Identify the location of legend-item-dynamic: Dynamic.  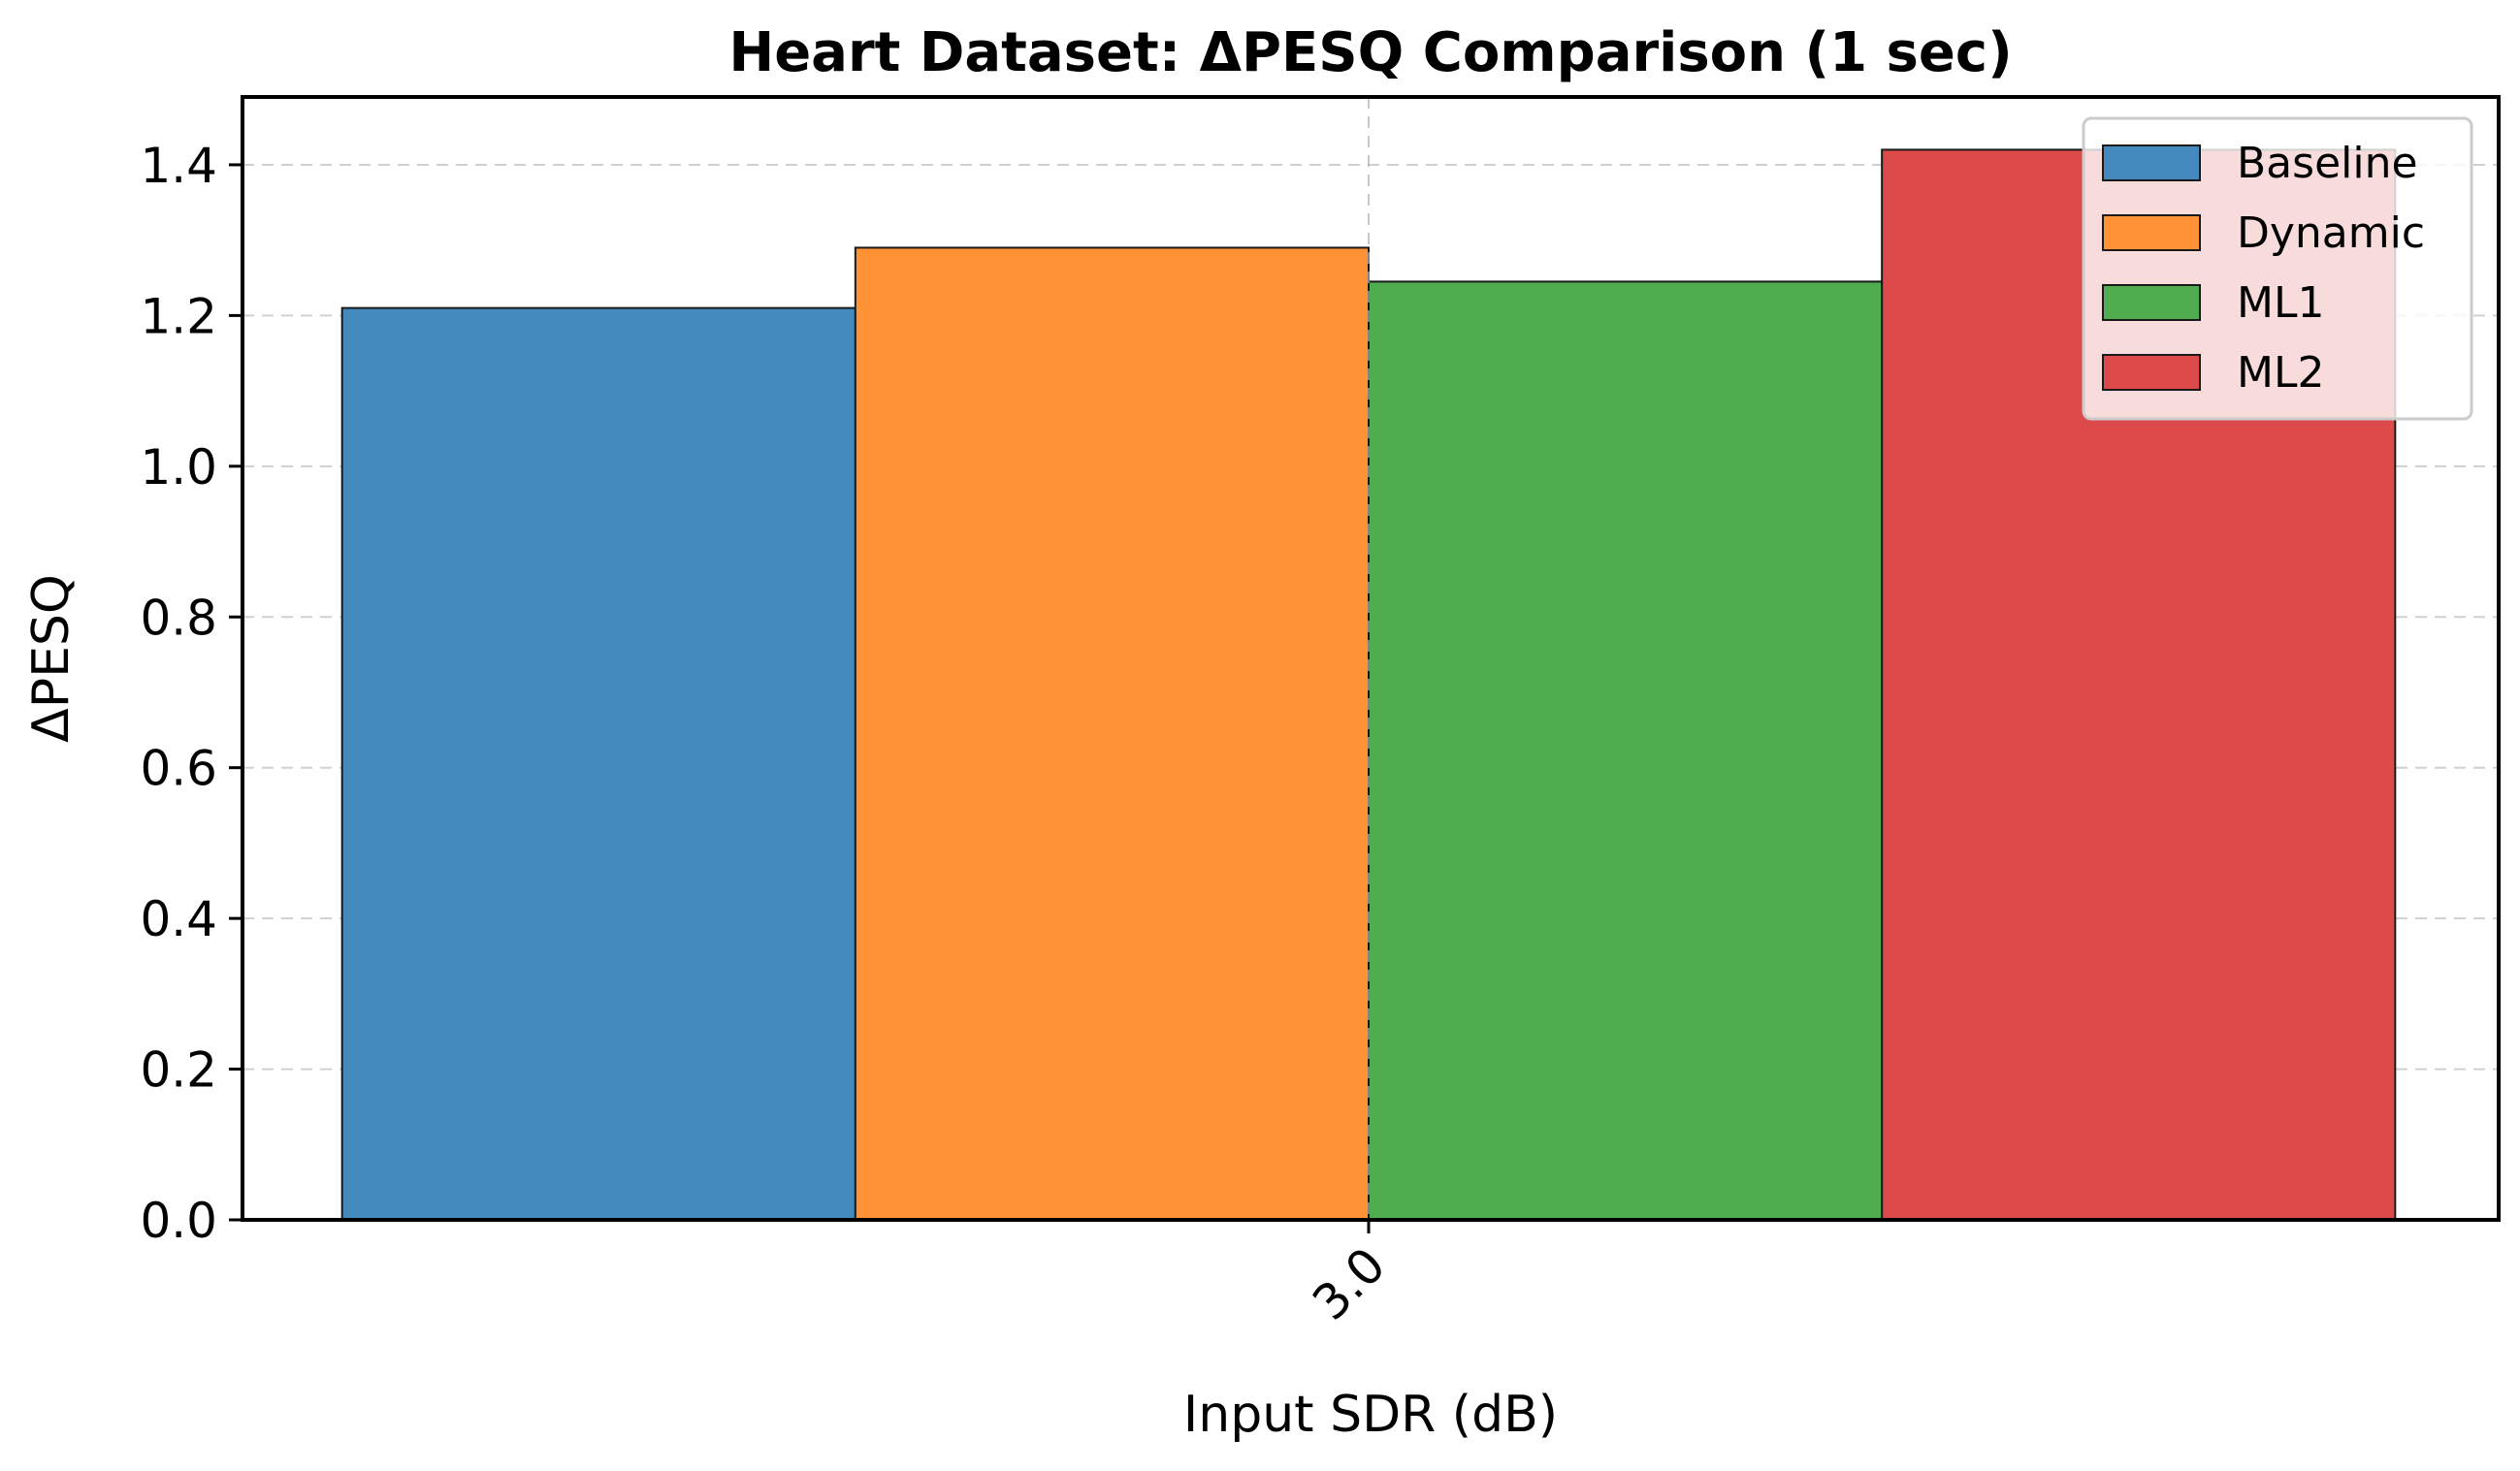
(2263, 233).